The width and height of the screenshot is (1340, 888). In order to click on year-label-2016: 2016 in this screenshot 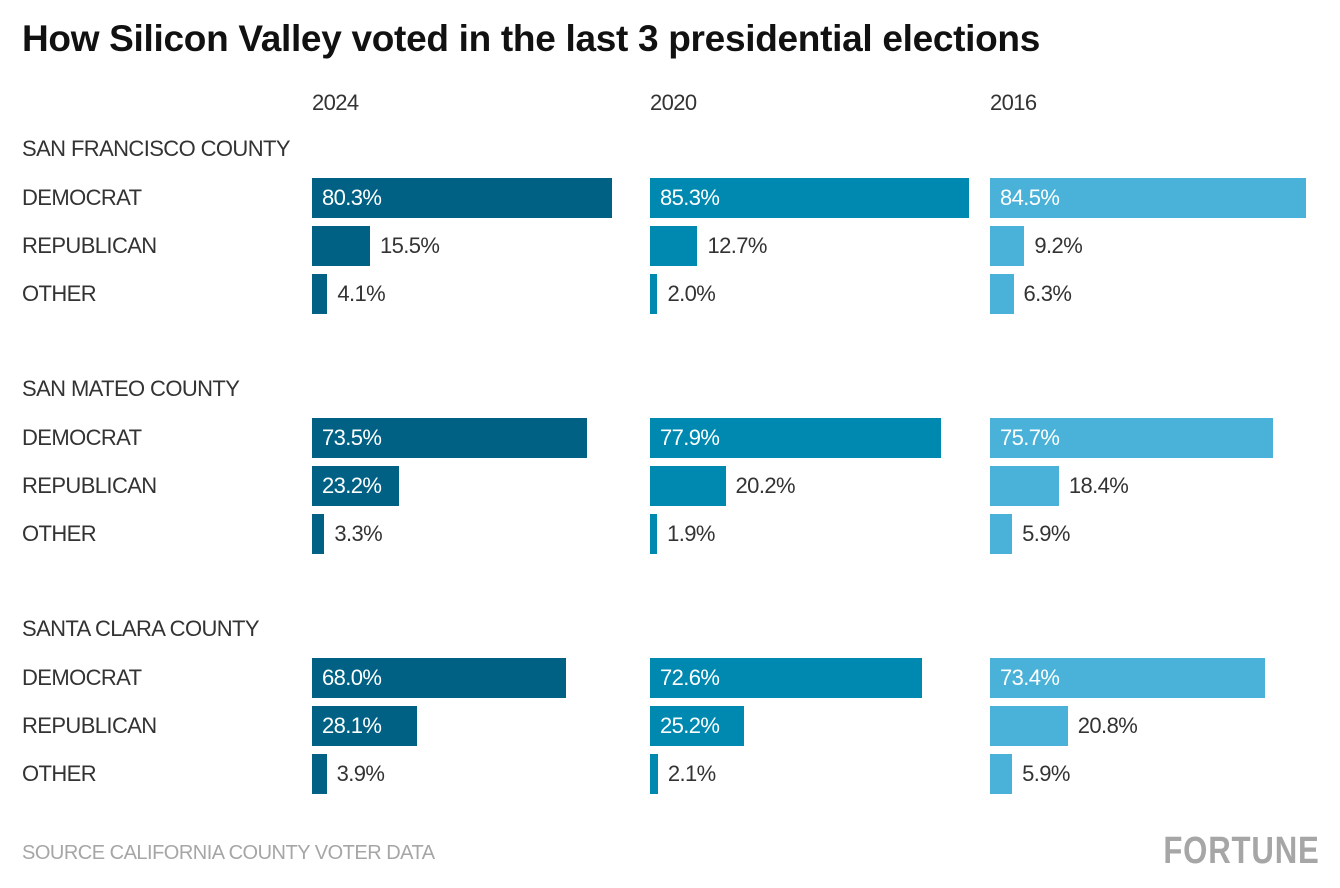, I will do `click(1013, 102)`.